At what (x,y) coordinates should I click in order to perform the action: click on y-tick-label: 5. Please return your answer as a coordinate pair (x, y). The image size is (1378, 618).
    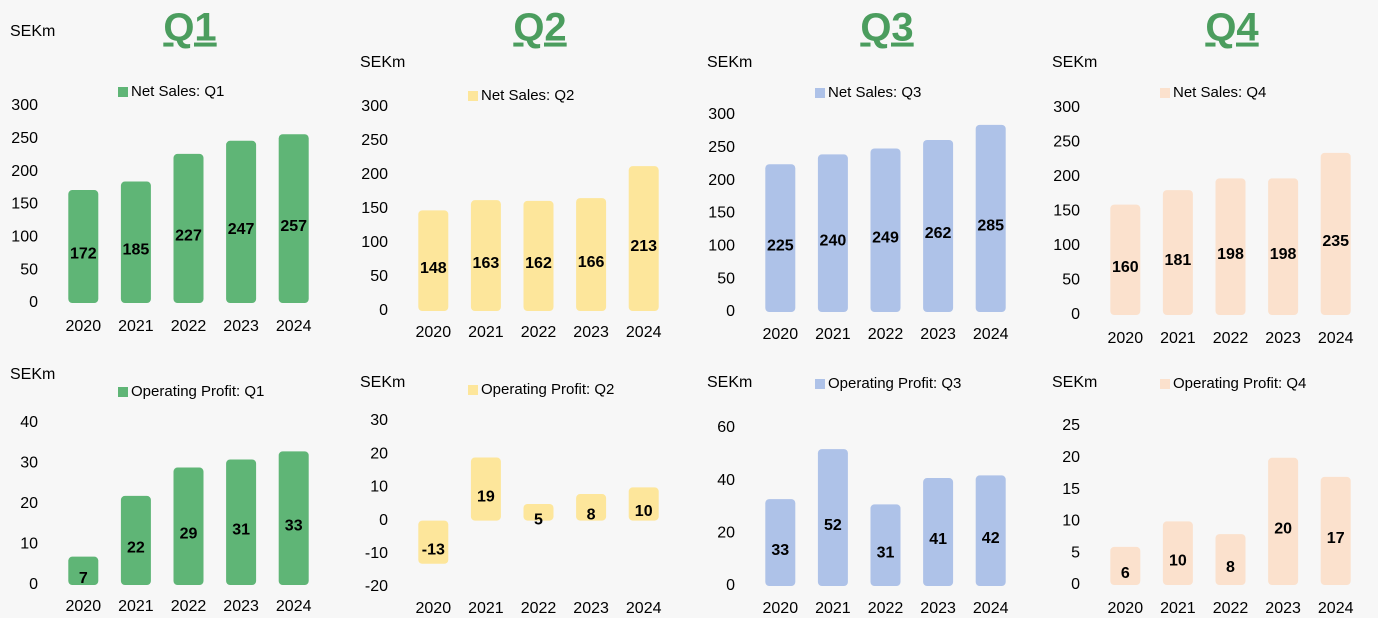
    Looking at the image, I should click on (1075, 552).